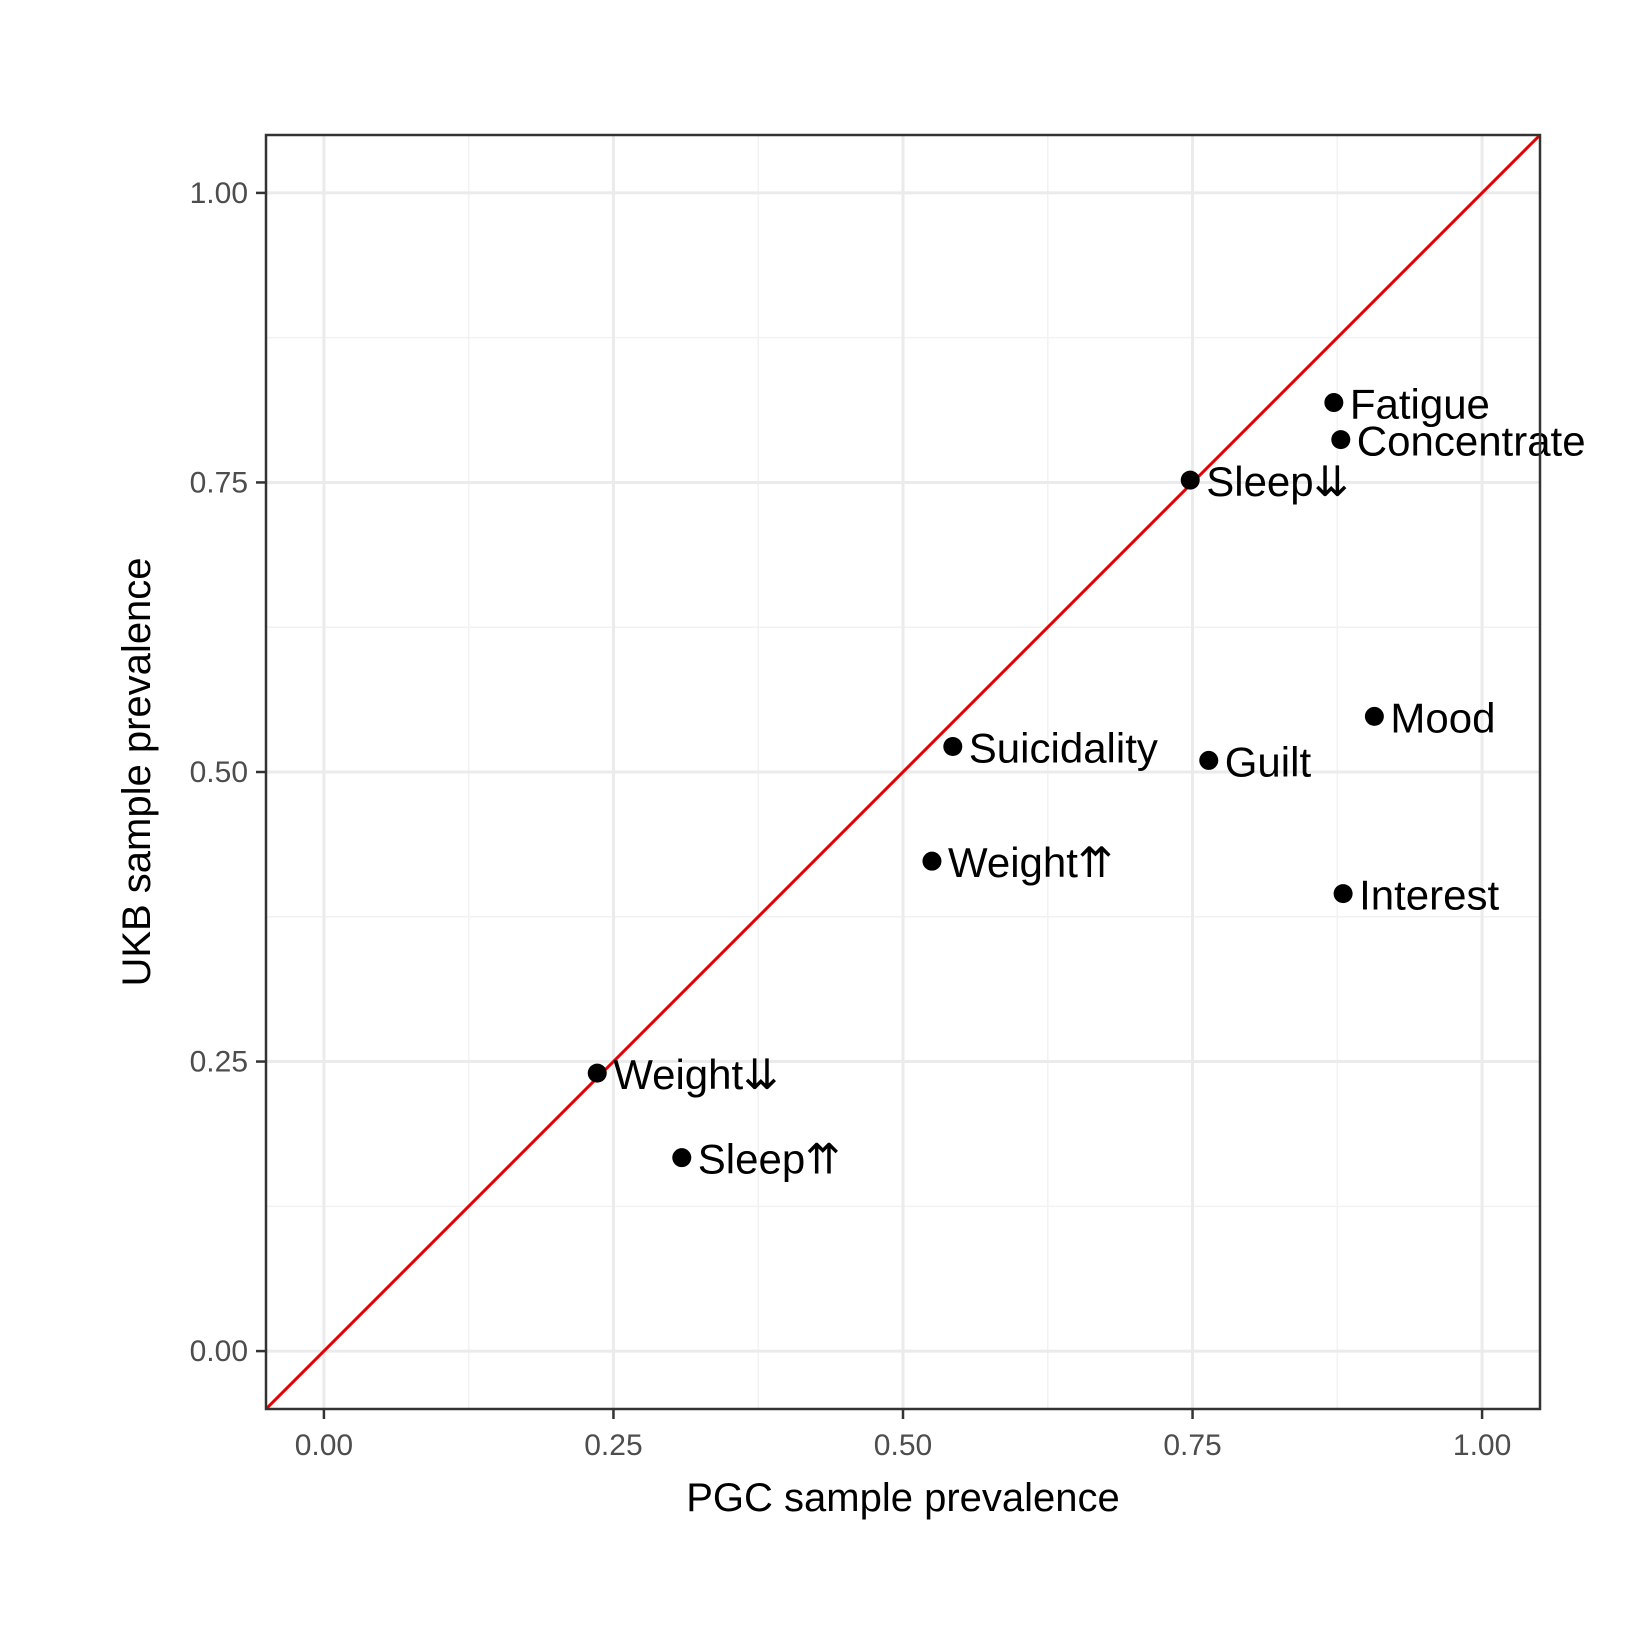 This screenshot has width=1650, height=1650. Describe the element at coordinates (769, 1159) in the screenshot. I see `point-label: Sleep⇈` at that location.